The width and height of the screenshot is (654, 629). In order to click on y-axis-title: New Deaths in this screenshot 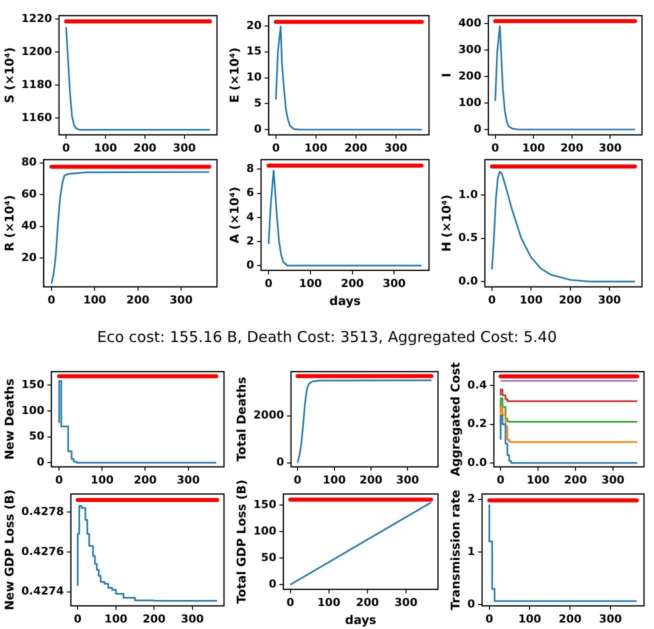, I will do `click(9, 419)`.